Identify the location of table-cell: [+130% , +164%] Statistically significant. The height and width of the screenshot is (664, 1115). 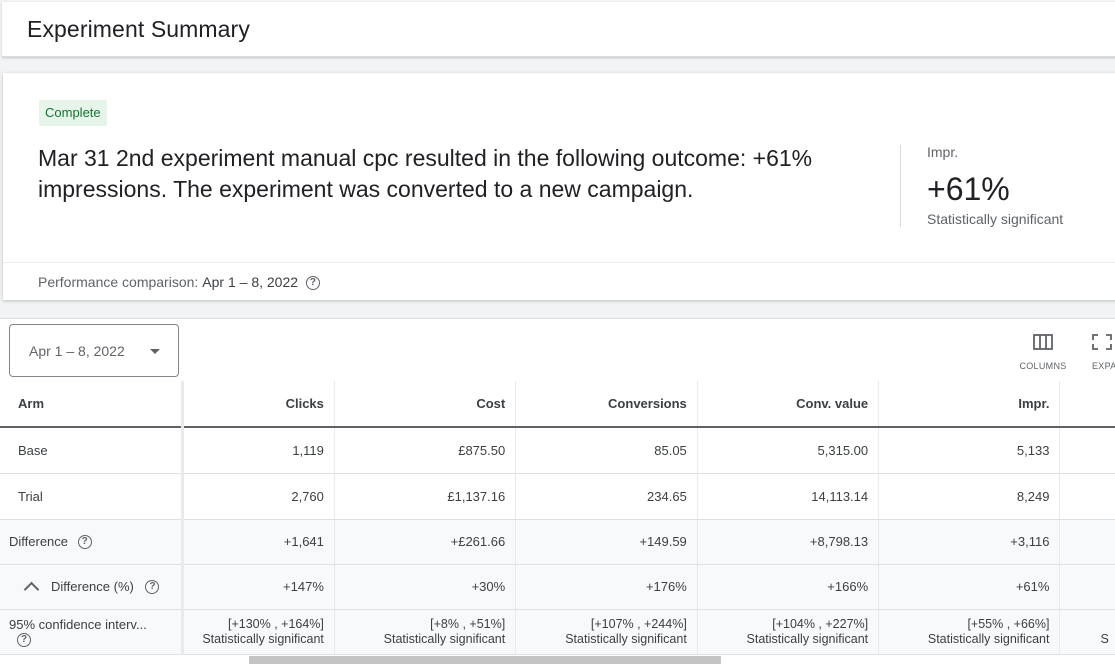
(258, 632).